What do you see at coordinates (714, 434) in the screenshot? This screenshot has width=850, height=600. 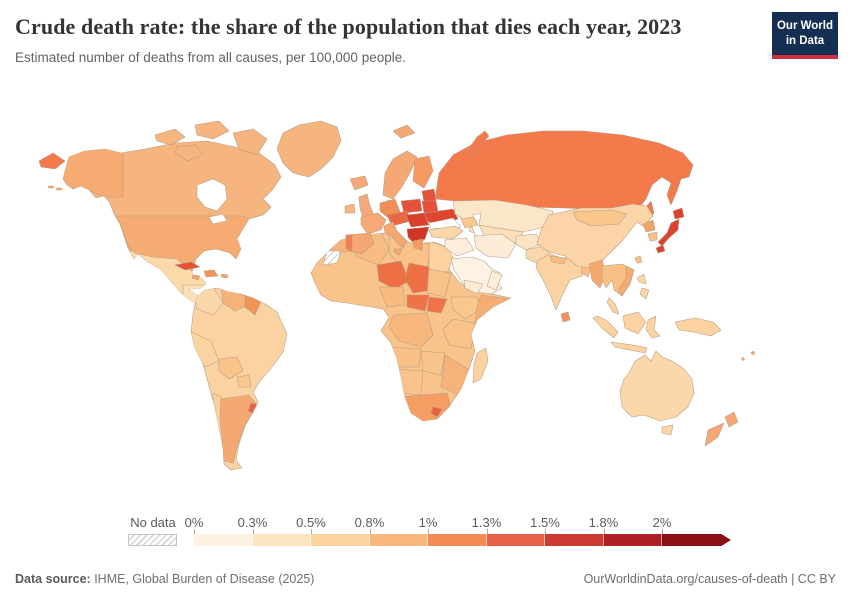 I see `region-new-zealand-south` at bounding box center [714, 434].